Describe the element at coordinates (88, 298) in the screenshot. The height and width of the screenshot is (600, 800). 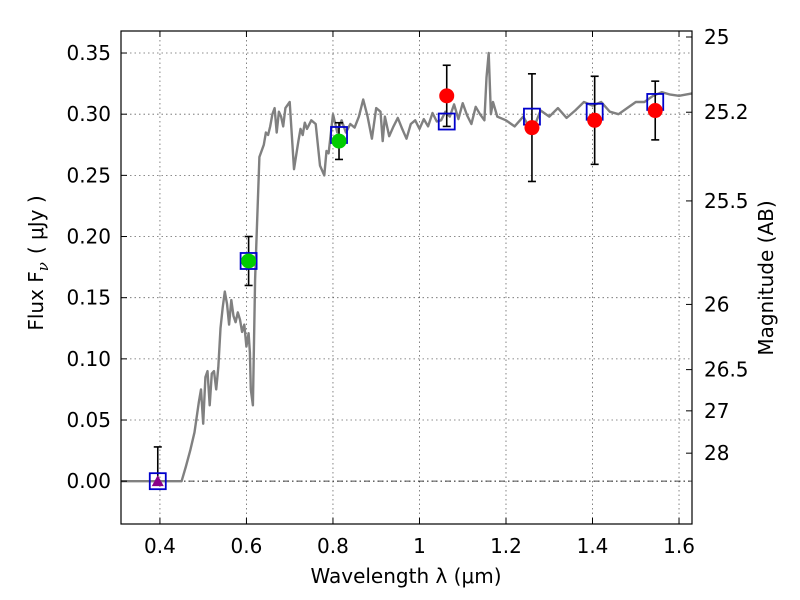
I see `y-tick-label: 0.15` at that location.